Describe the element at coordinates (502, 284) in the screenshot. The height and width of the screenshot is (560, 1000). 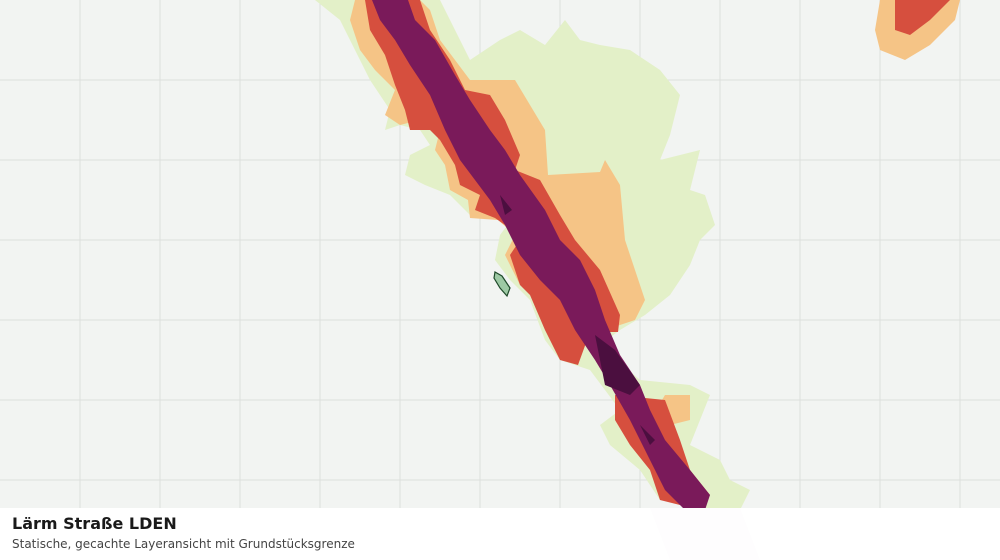
I see `parcel-boundary` at that location.